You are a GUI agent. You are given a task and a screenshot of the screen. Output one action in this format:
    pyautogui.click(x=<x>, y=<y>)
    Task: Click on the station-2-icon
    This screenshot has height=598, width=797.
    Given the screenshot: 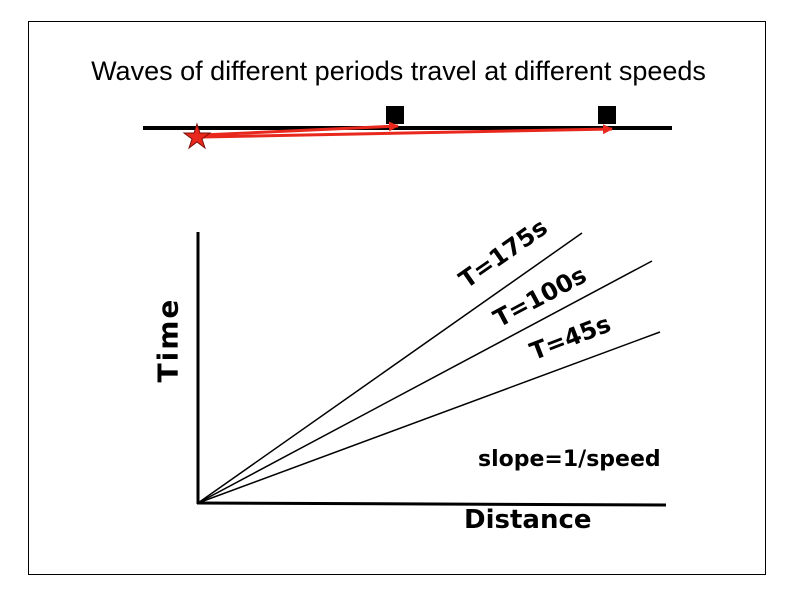 What is the action you would take?
    pyautogui.click(x=607, y=115)
    